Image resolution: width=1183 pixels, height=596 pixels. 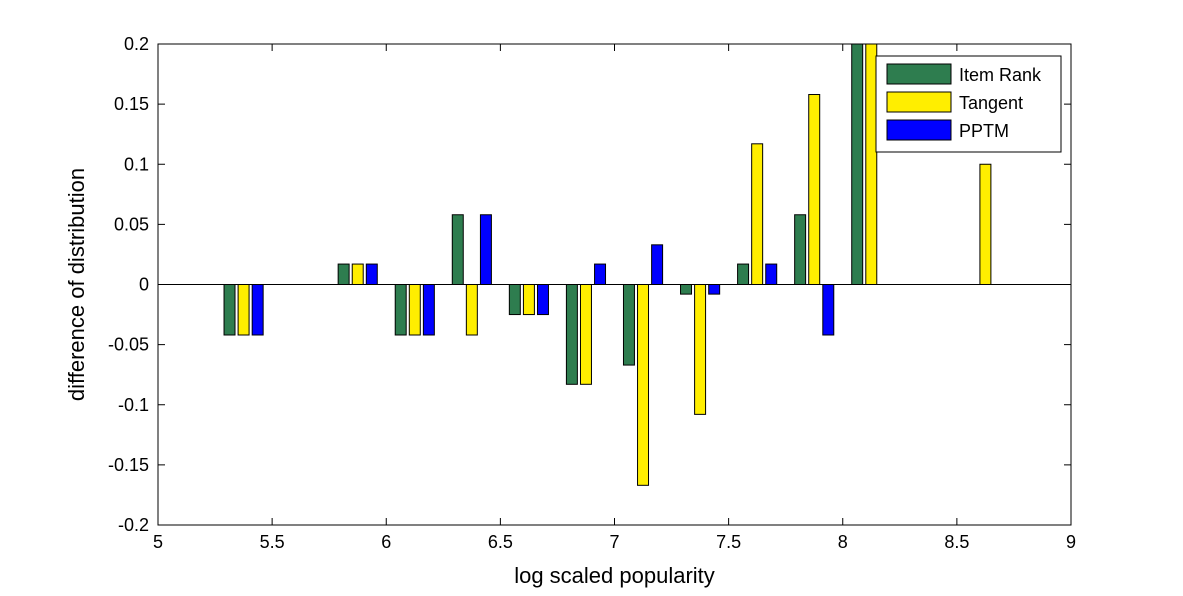 What do you see at coordinates (614, 575) in the screenshot?
I see `x-axis-title: log scaled popularity` at bounding box center [614, 575].